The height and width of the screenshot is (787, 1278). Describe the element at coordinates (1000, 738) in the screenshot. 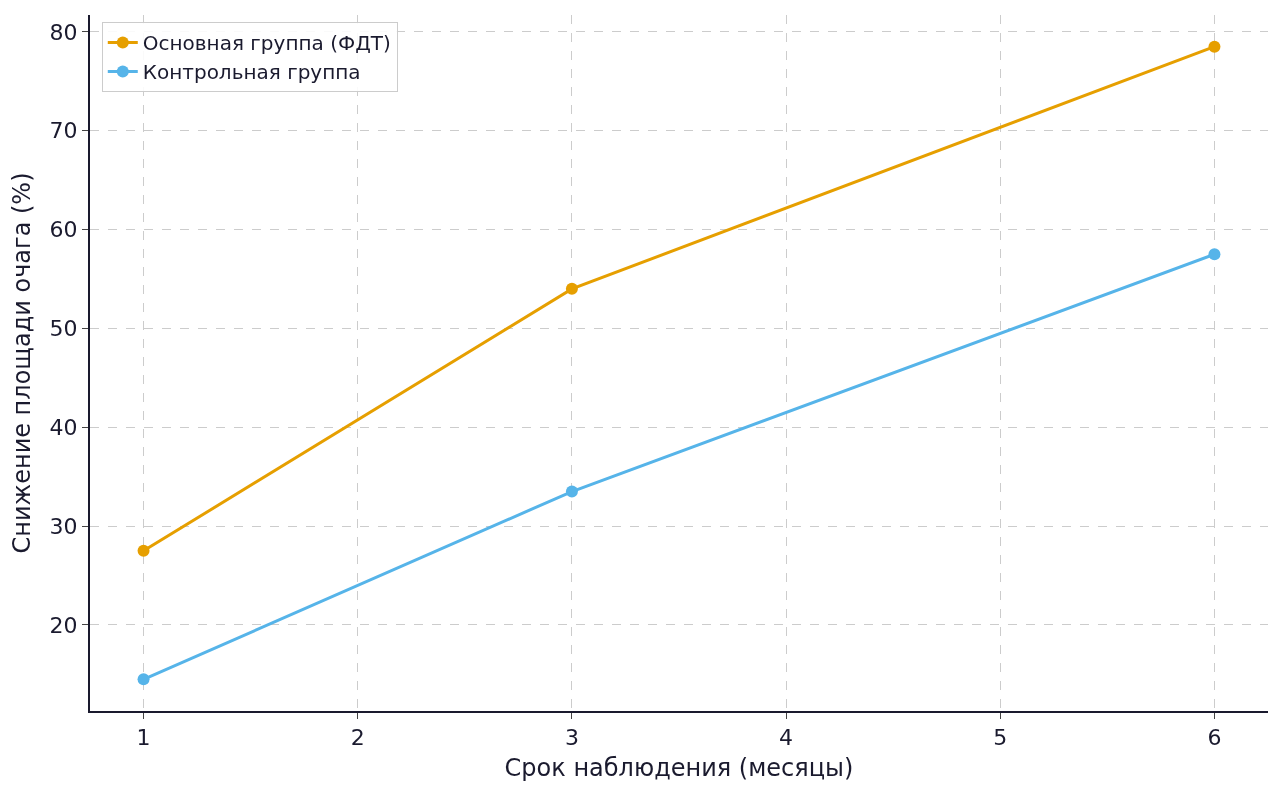

I see `x-tick-label: 5` at that location.